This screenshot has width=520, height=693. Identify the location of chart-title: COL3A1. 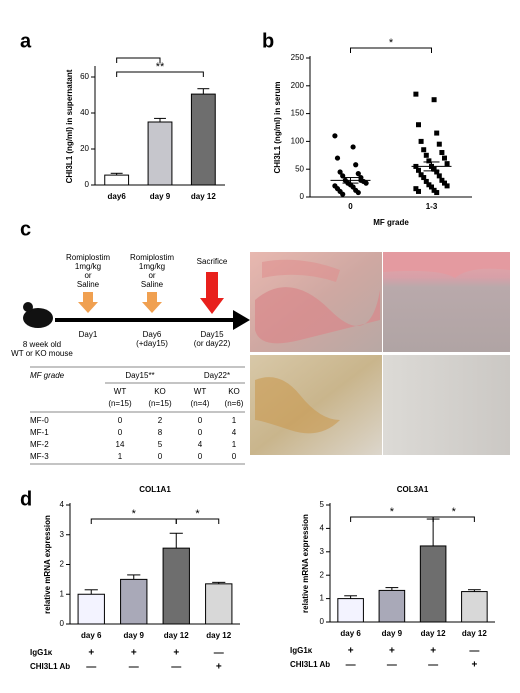
(413, 489).